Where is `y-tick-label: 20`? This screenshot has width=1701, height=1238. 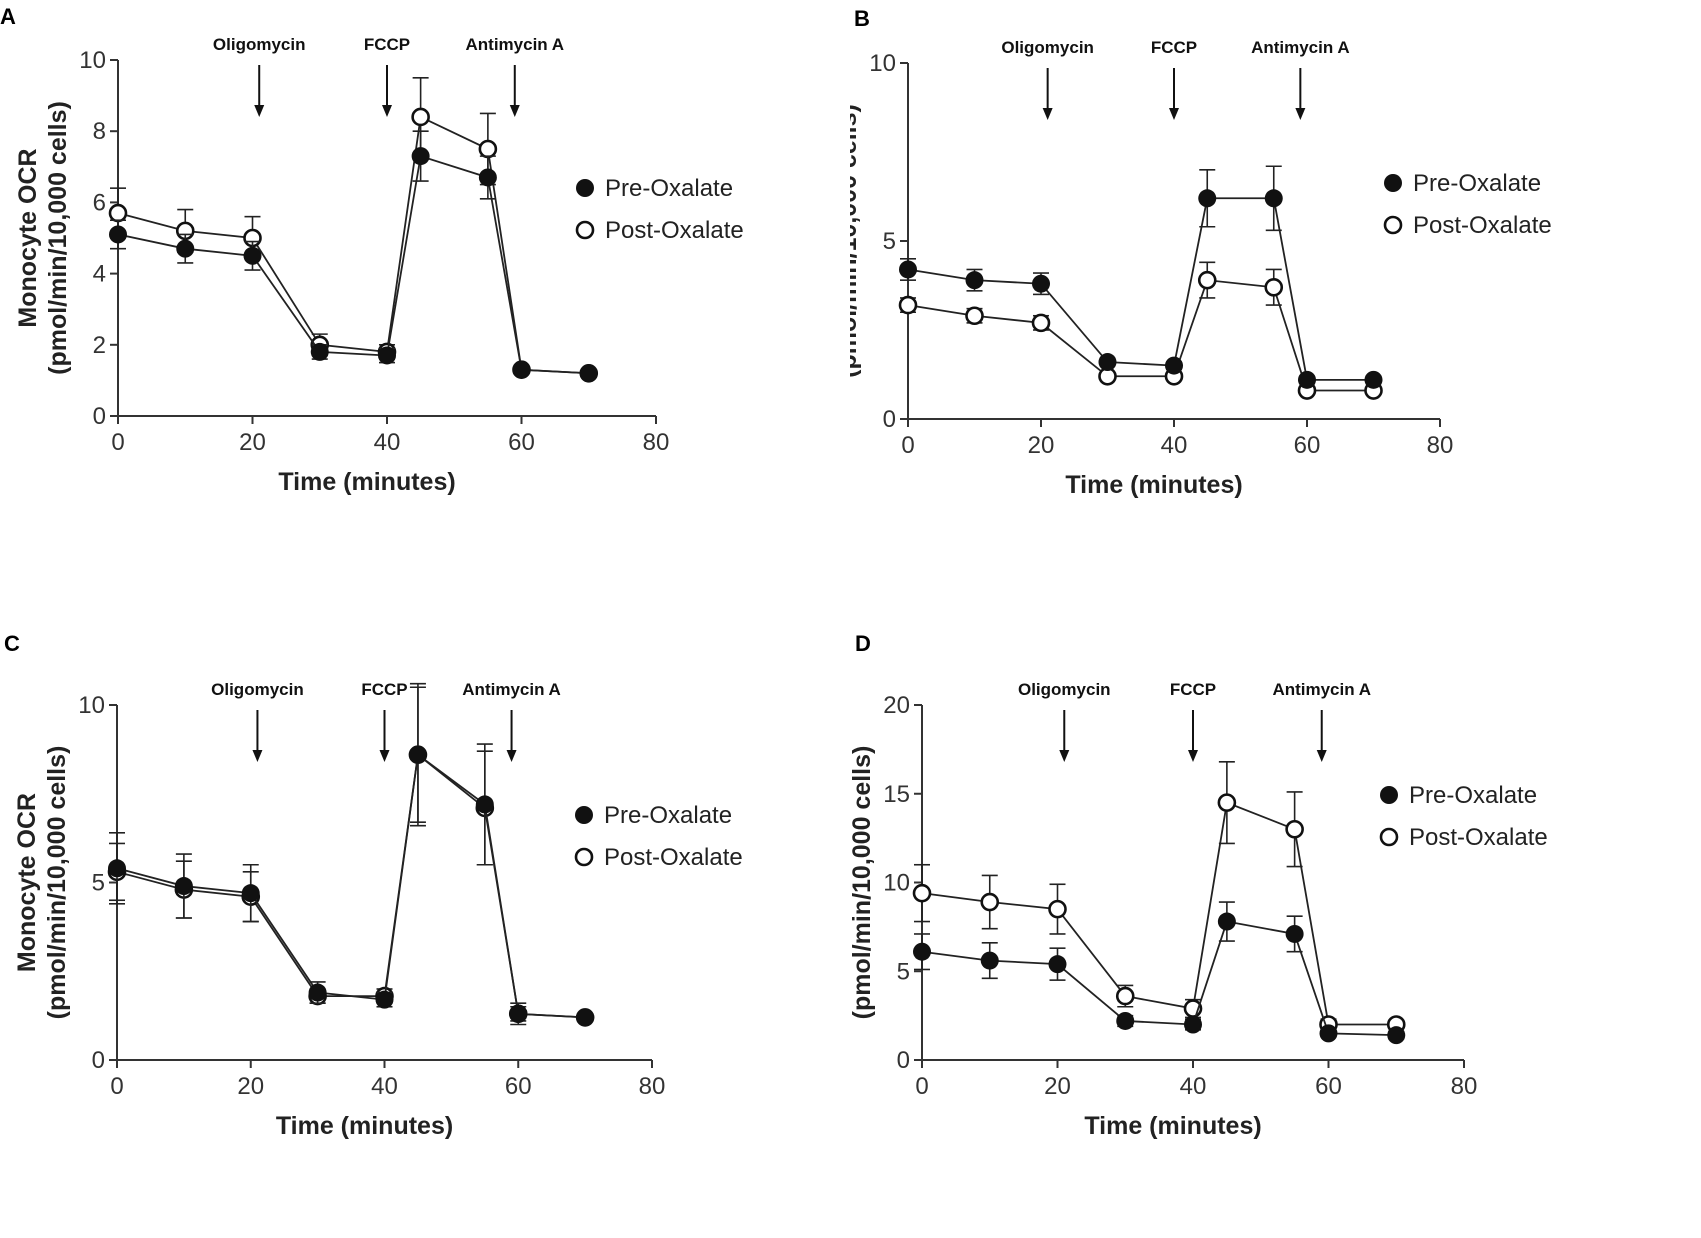 y-tick-label: 20 is located at coordinates (896, 705).